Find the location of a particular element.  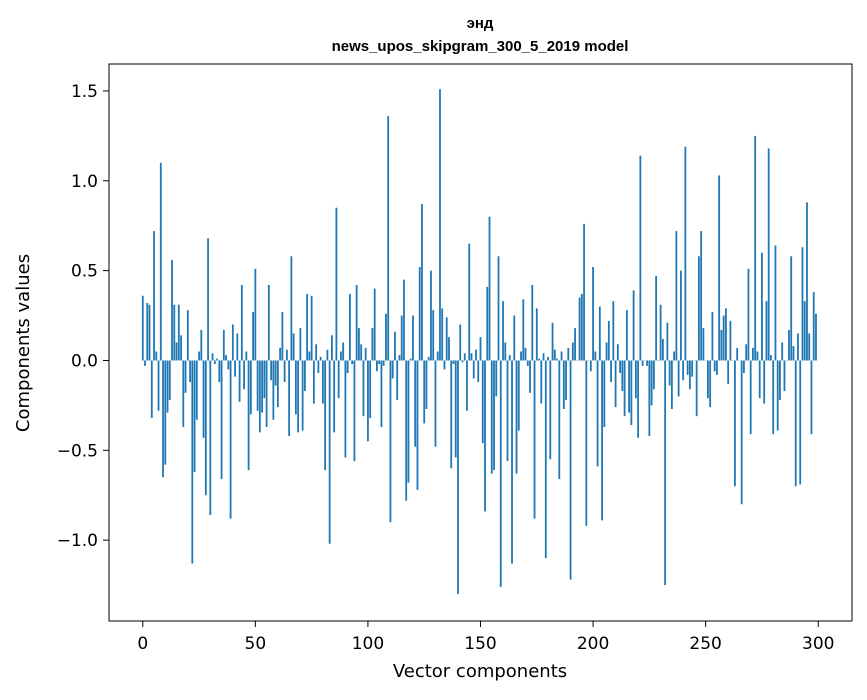

x-tick-label: 250 is located at coordinates (705, 644).